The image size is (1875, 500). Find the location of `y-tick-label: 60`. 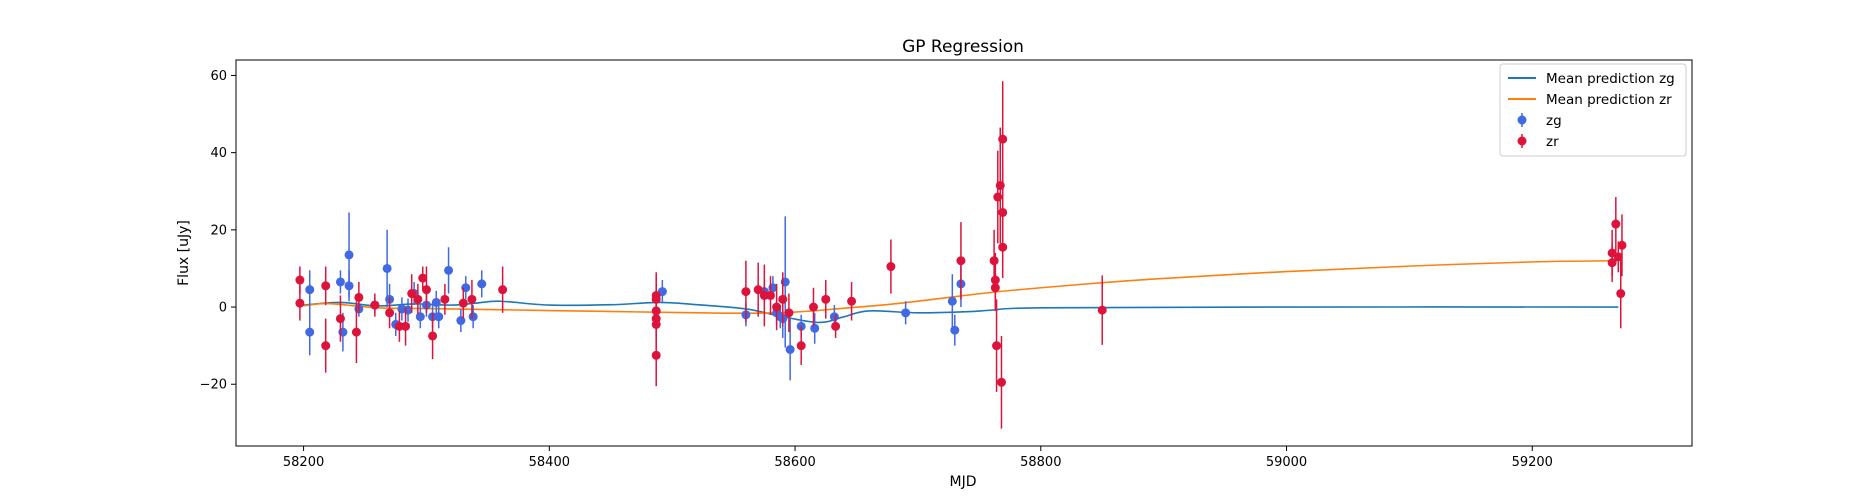

y-tick-label: 60 is located at coordinates (218, 76).